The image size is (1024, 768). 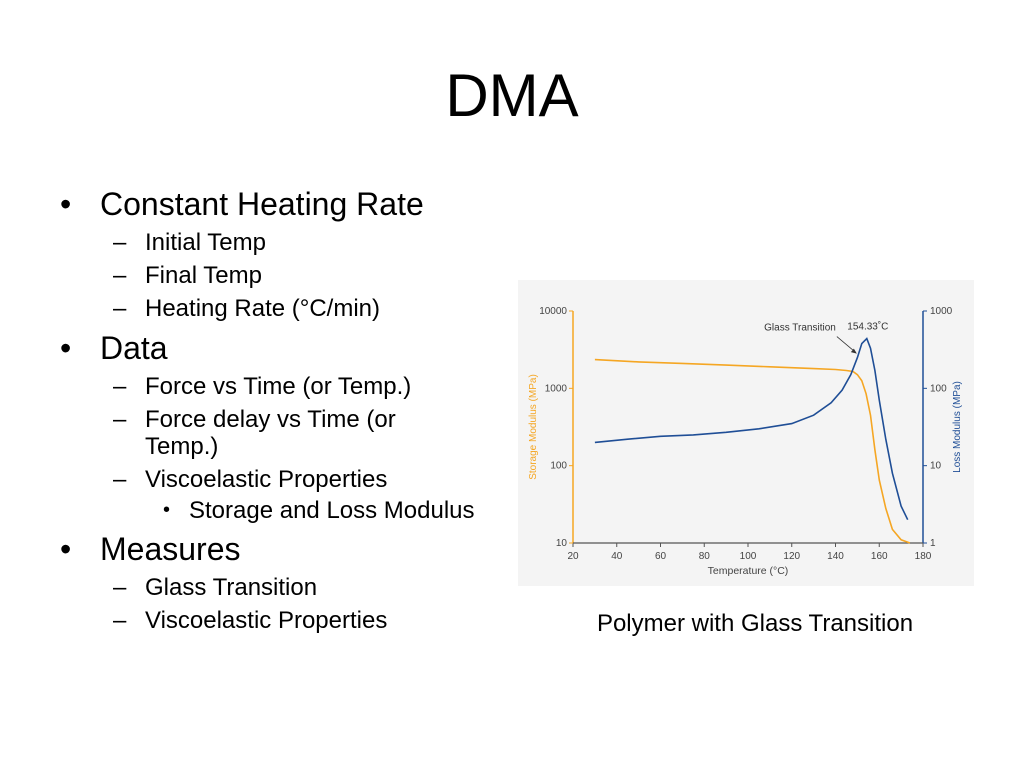 I want to click on sub-bullet: – Initial Temp, so click(x=276, y=242).